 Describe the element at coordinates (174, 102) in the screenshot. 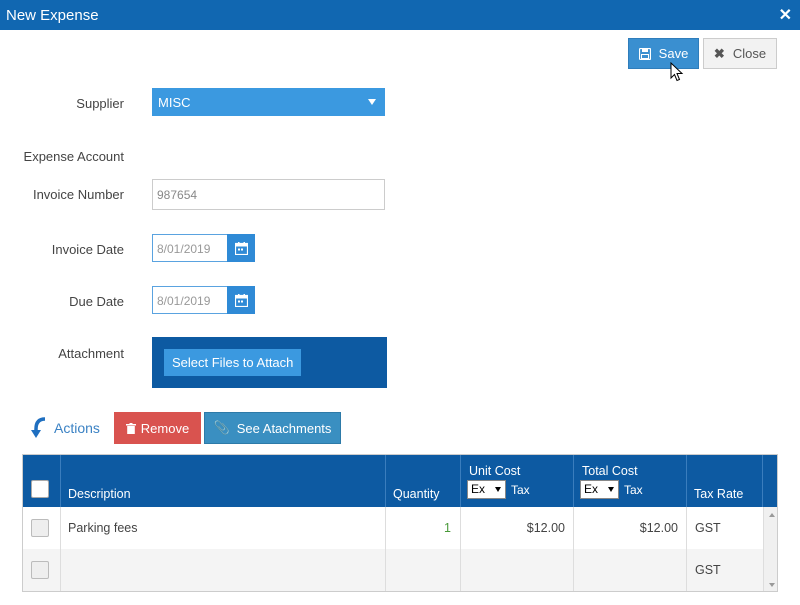

I see `supplier-value: MISC` at that location.